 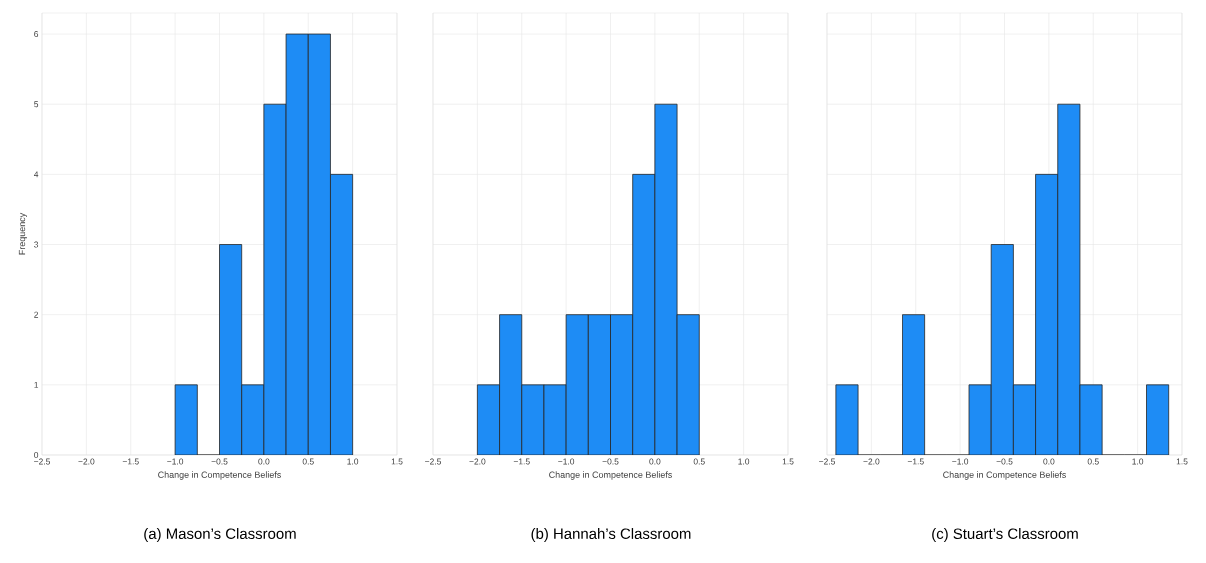 I want to click on text: (c) Stuart’s Classroom, so click(x=1005, y=535).